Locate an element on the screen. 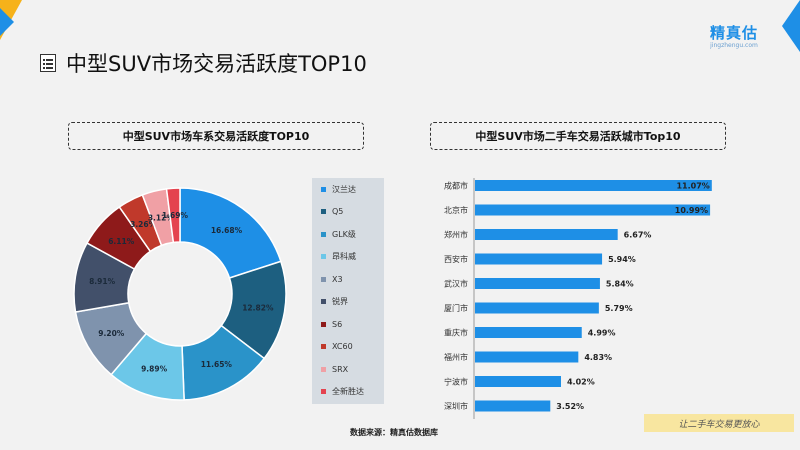 This screenshot has height=450, width=800. page-header: 中型SUV市场交易活跃度TOP10 is located at coordinates (203, 63).